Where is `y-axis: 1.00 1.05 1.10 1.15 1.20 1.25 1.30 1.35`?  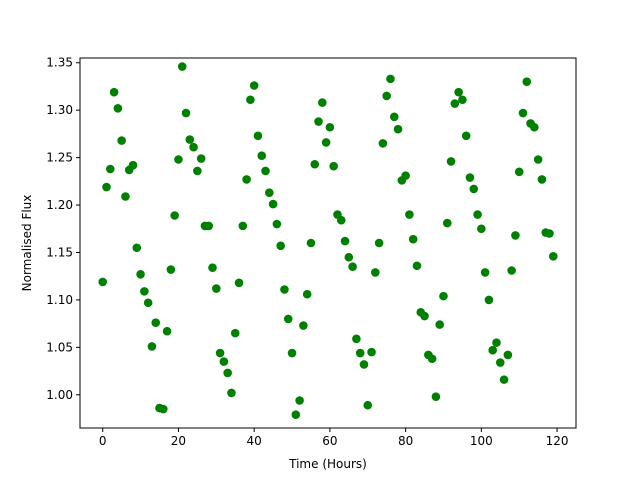 y-axis: 1.00 1.05 1.10 1.15 1.20 1.25 1.30 1.35 is located at coordinates (63, 229).